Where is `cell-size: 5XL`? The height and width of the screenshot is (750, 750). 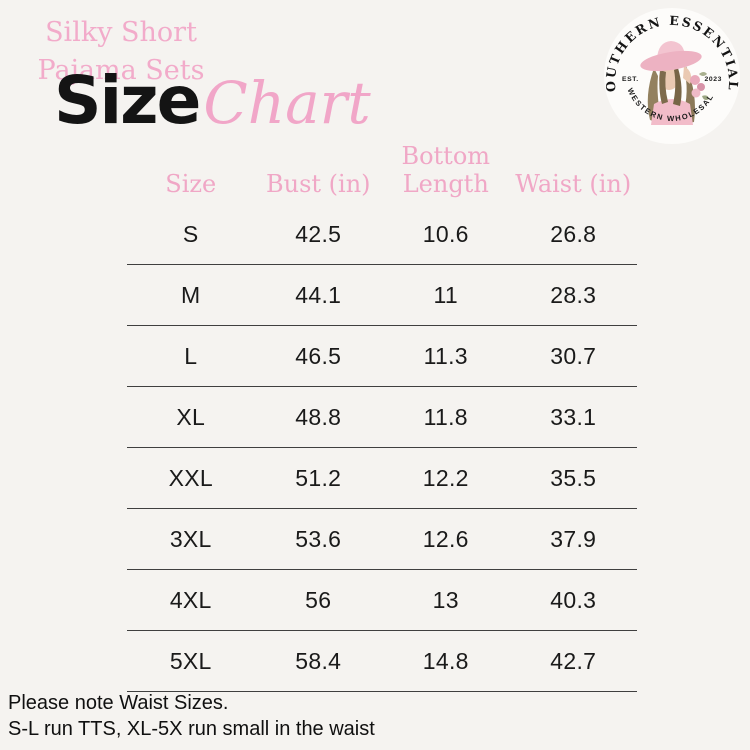
cell-size: 5XL is located at coordinates (190, 660).